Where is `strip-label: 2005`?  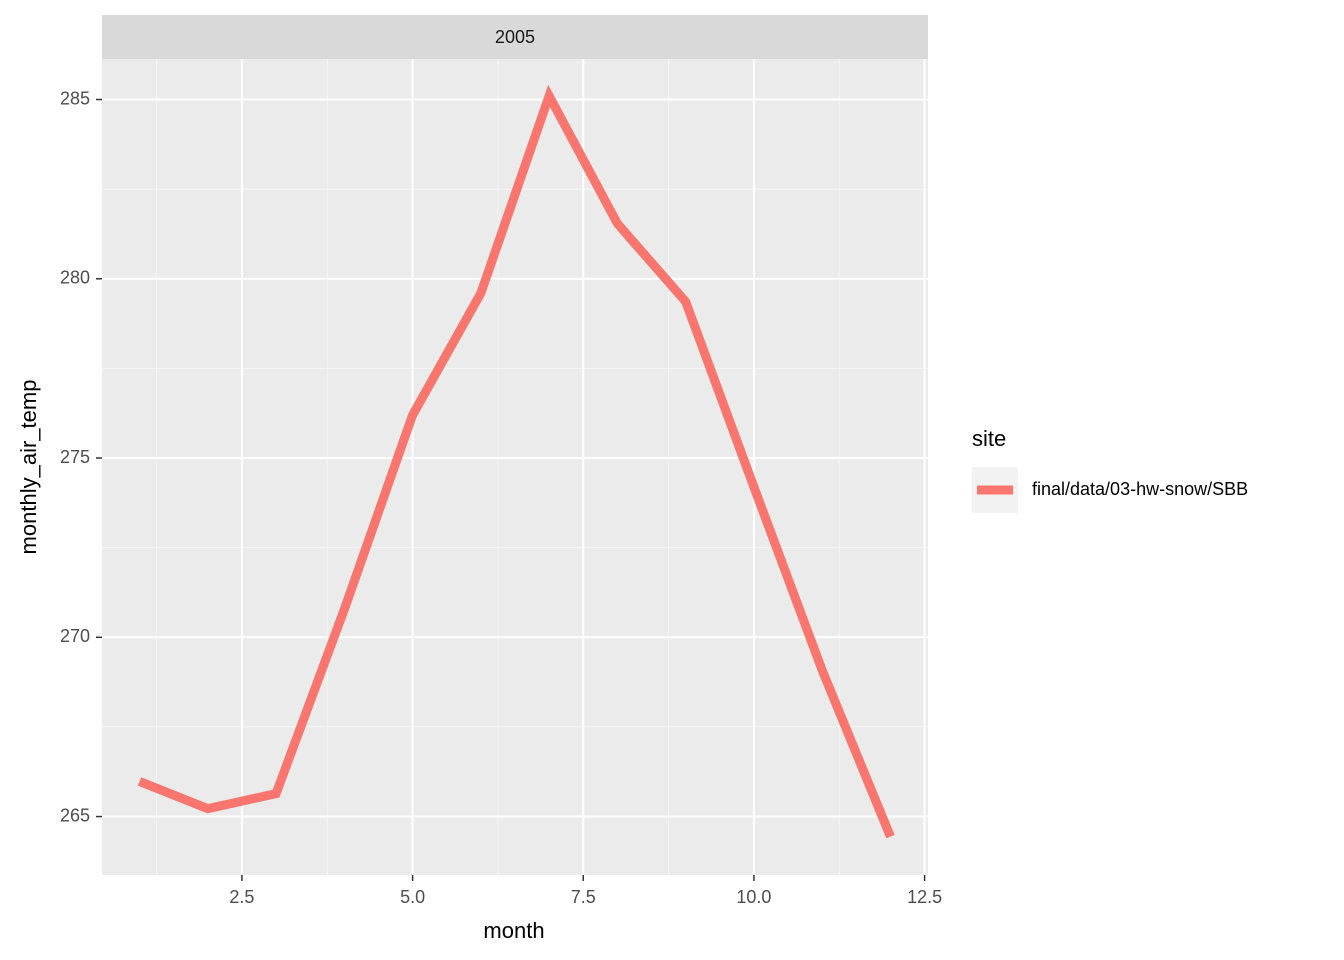
strip-label: 2005 is located at coordinates (515, 37).